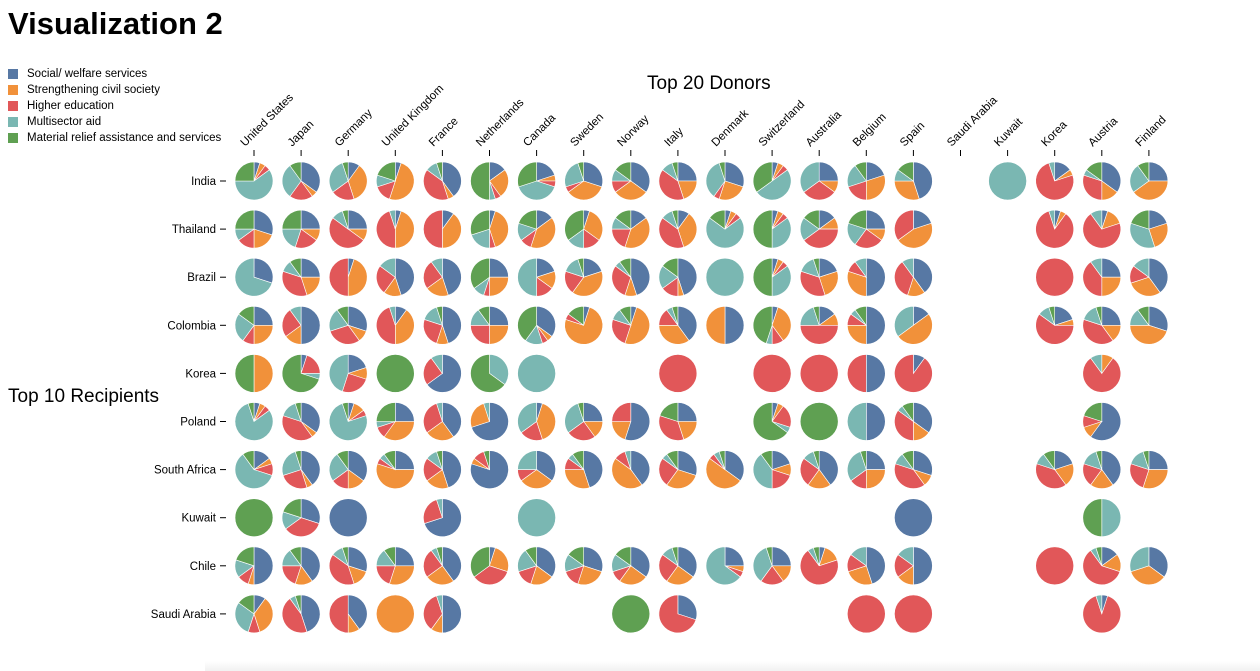 This screenshot has width=1260, height=671. Describe the element at coordinates (354, 128) in the screenshot. I see `column-label: Germany` at that location.